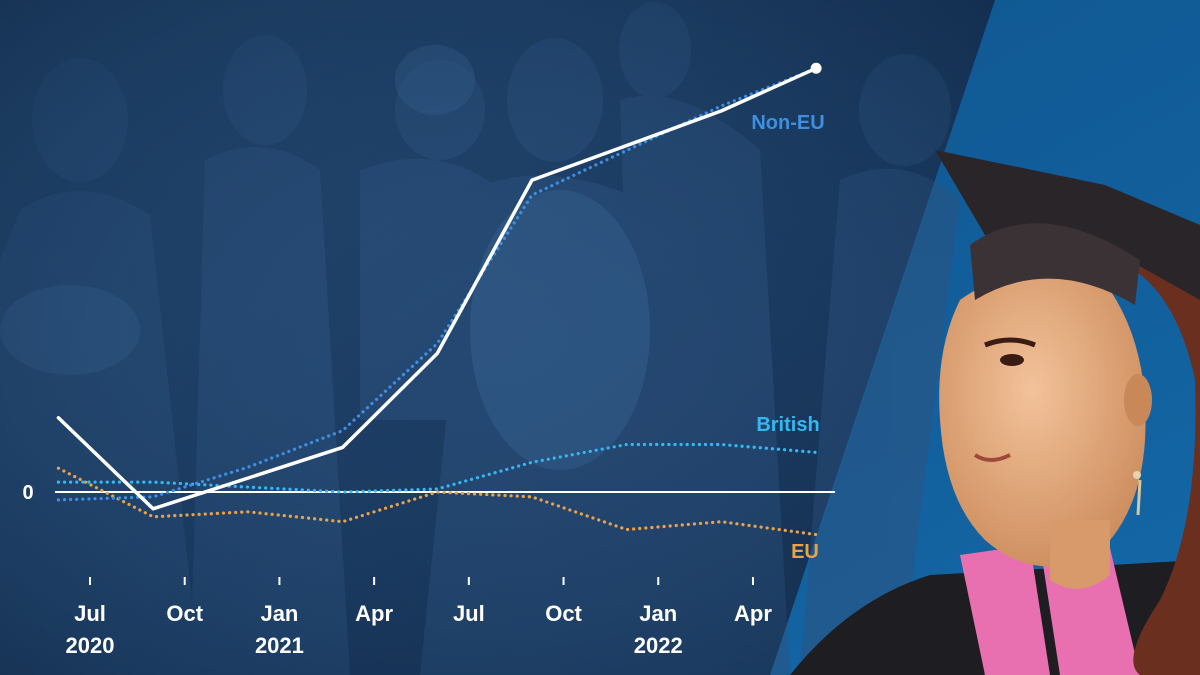  I want to click on x-year-label-0: 2020, so click(90, 645).